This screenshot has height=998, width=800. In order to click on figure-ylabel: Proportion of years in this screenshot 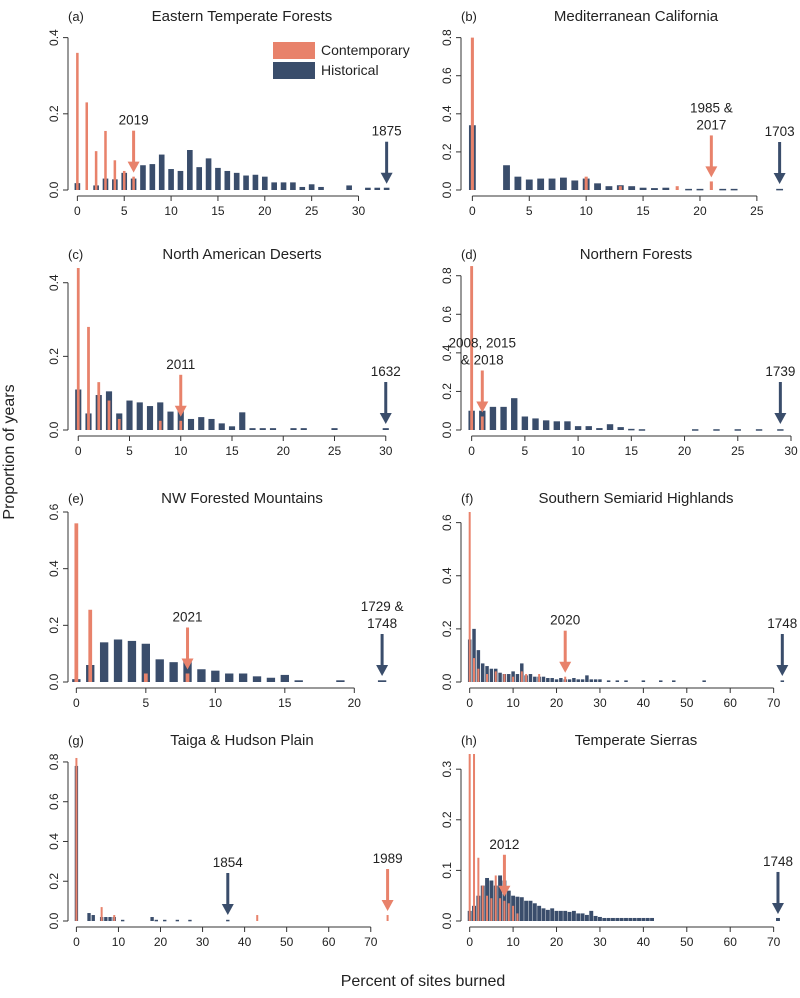, I will do `click(9, 451)`.